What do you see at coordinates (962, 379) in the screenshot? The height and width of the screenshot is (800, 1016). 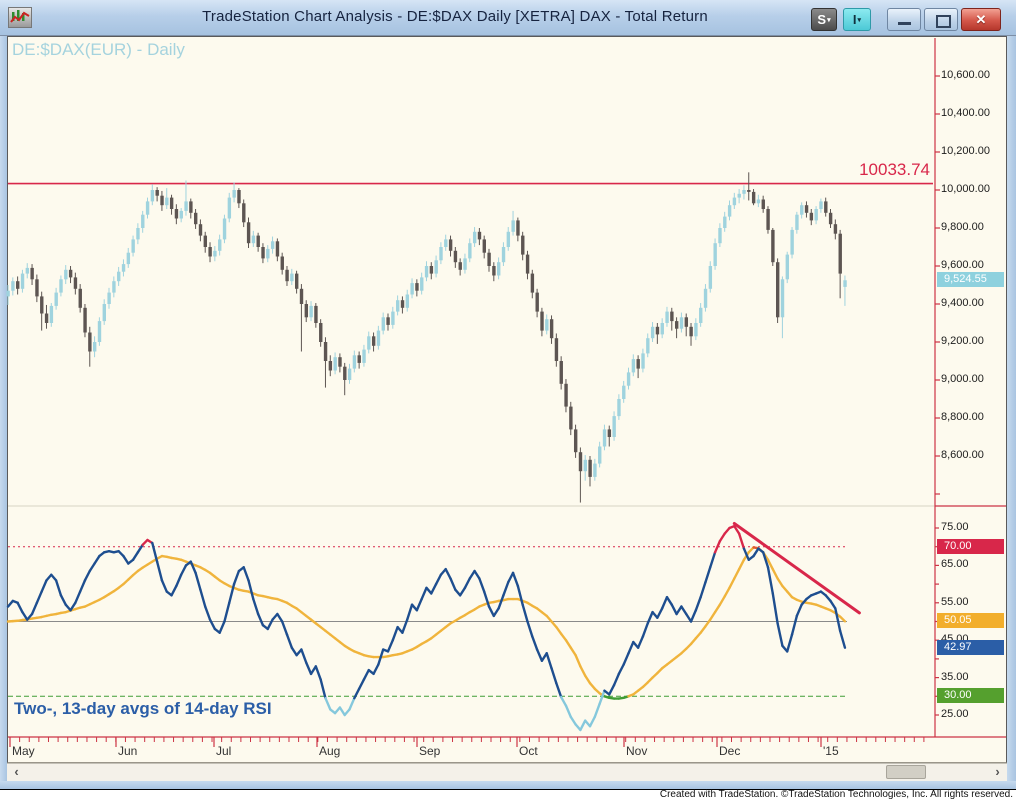 I see `price-axis-label: 9,000.00` at bounding box center [962, 379].